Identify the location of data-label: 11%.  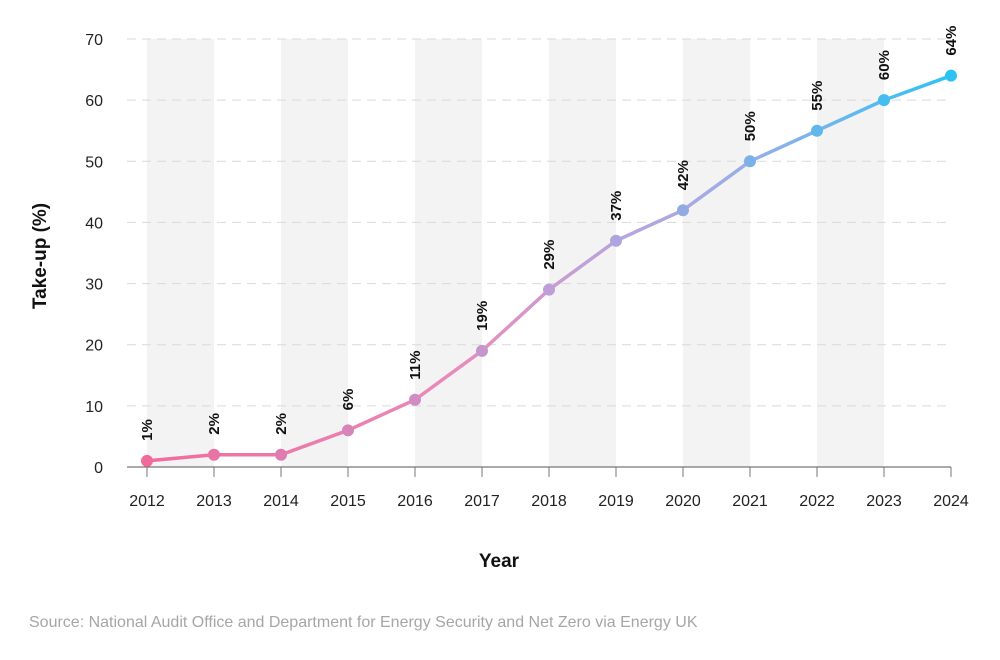
(415, 365).